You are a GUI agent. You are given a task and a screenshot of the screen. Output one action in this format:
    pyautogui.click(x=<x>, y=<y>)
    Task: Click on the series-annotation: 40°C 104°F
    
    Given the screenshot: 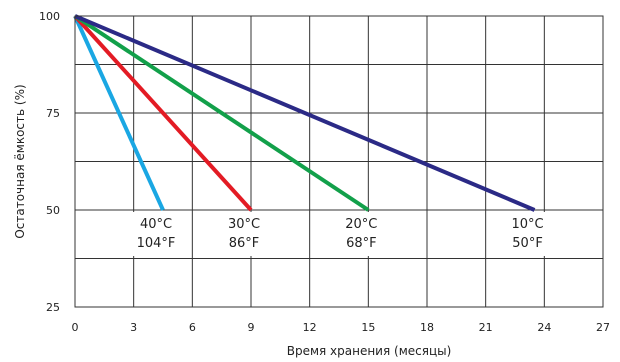 What is the action you would take?
    pyautogui.click(x=156, y=234)
    